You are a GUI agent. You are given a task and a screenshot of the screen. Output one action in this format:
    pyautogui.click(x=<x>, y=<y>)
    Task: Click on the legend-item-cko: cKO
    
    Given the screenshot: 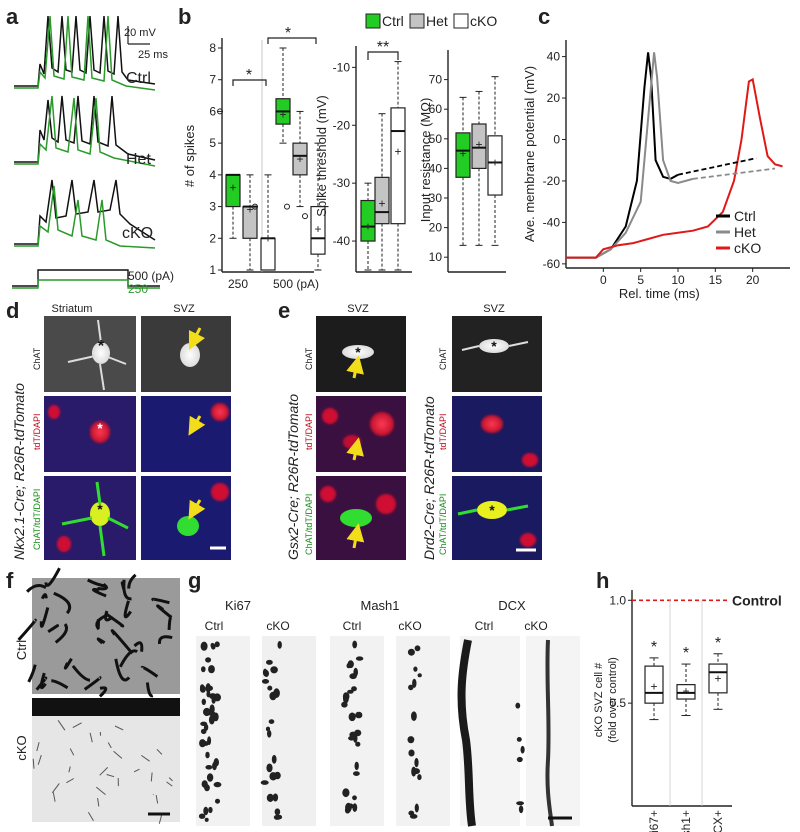 What is the action you would take?
    pyautogui.click(x=475, y=21)
    